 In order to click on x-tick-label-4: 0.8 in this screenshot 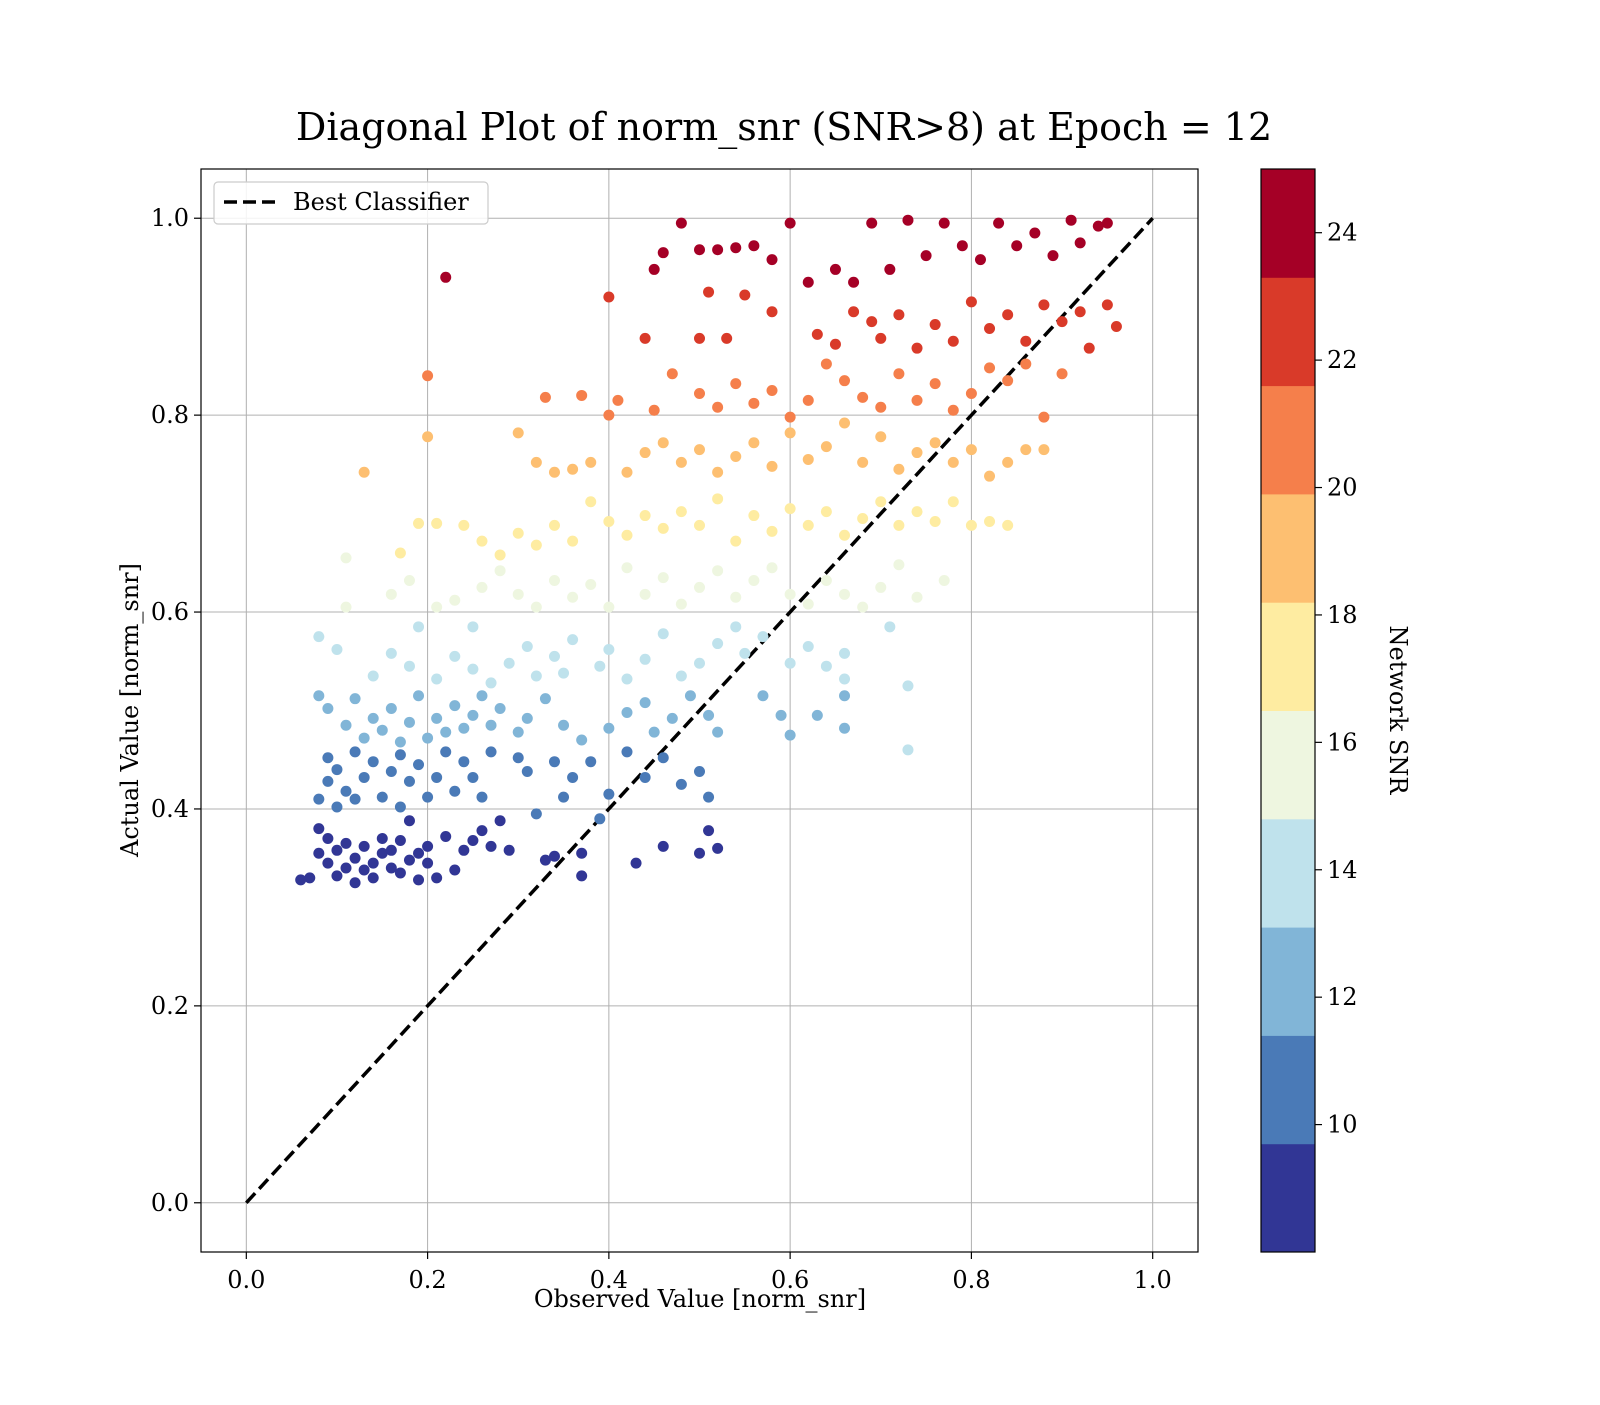, I will do `click(971, 1280)`.